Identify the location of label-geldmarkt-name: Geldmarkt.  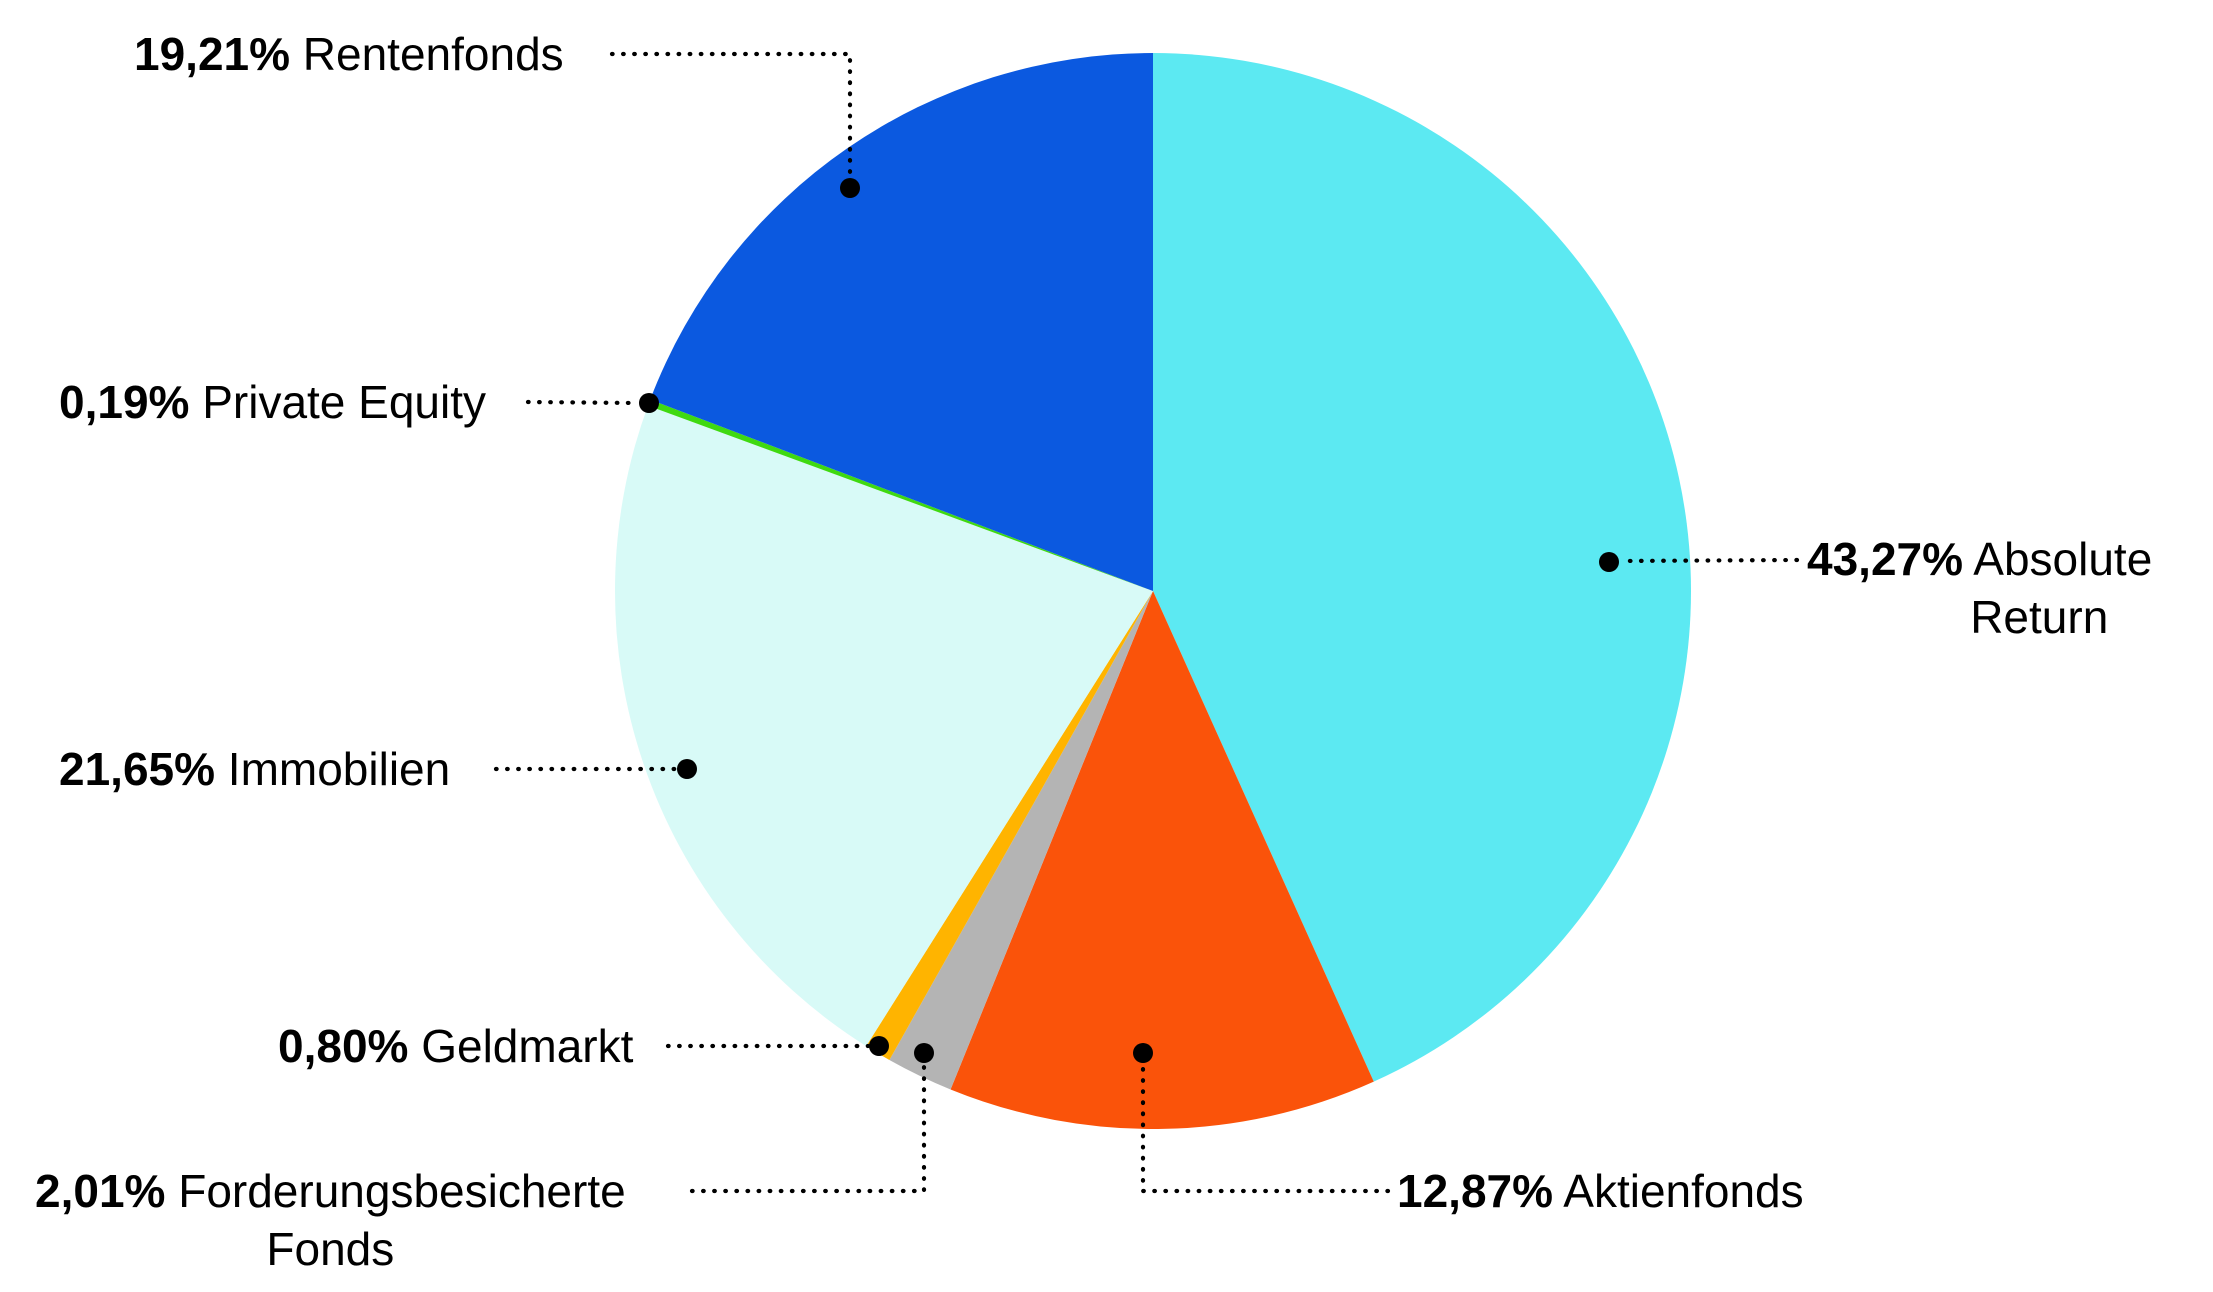
(527, 1046).